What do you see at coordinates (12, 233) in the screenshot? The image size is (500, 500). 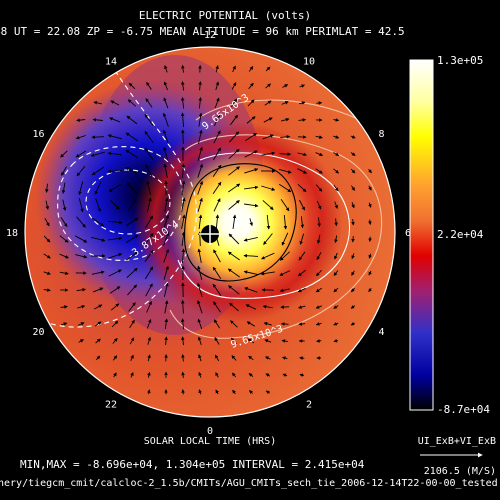 I see `hour-label-18: 18` at bounding box center [12, 233].